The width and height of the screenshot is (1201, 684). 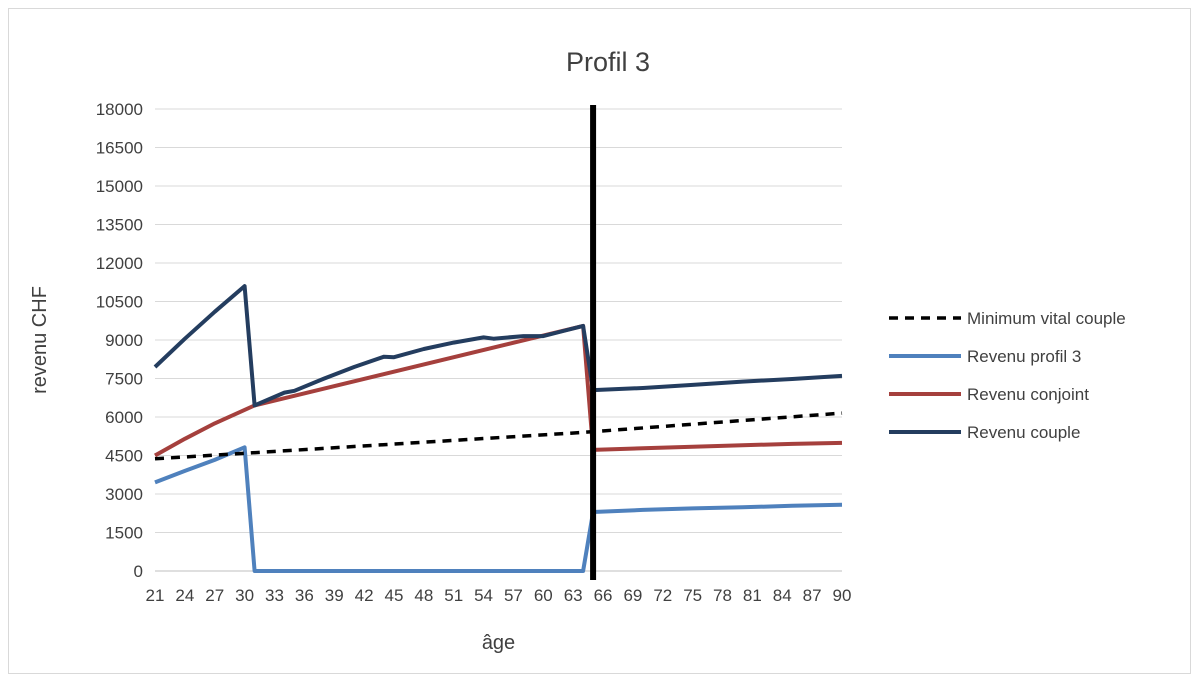 What do you see at coordinates (662, 595) in the screenshot?
I see `x-tick-label: 72` at bounding box center [662, 595].